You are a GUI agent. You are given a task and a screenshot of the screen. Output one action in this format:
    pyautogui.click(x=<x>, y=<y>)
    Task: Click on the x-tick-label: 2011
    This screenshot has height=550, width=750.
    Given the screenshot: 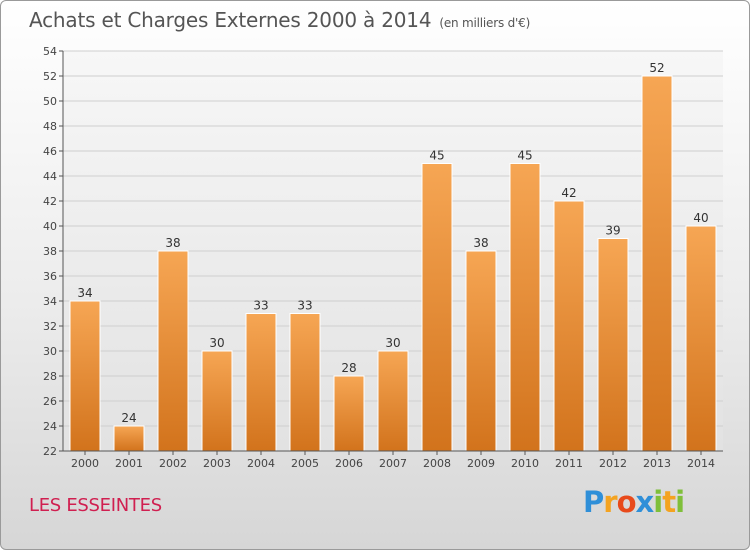 What is the action you would take?
    pyautogui.click(x=569, y=463)
    